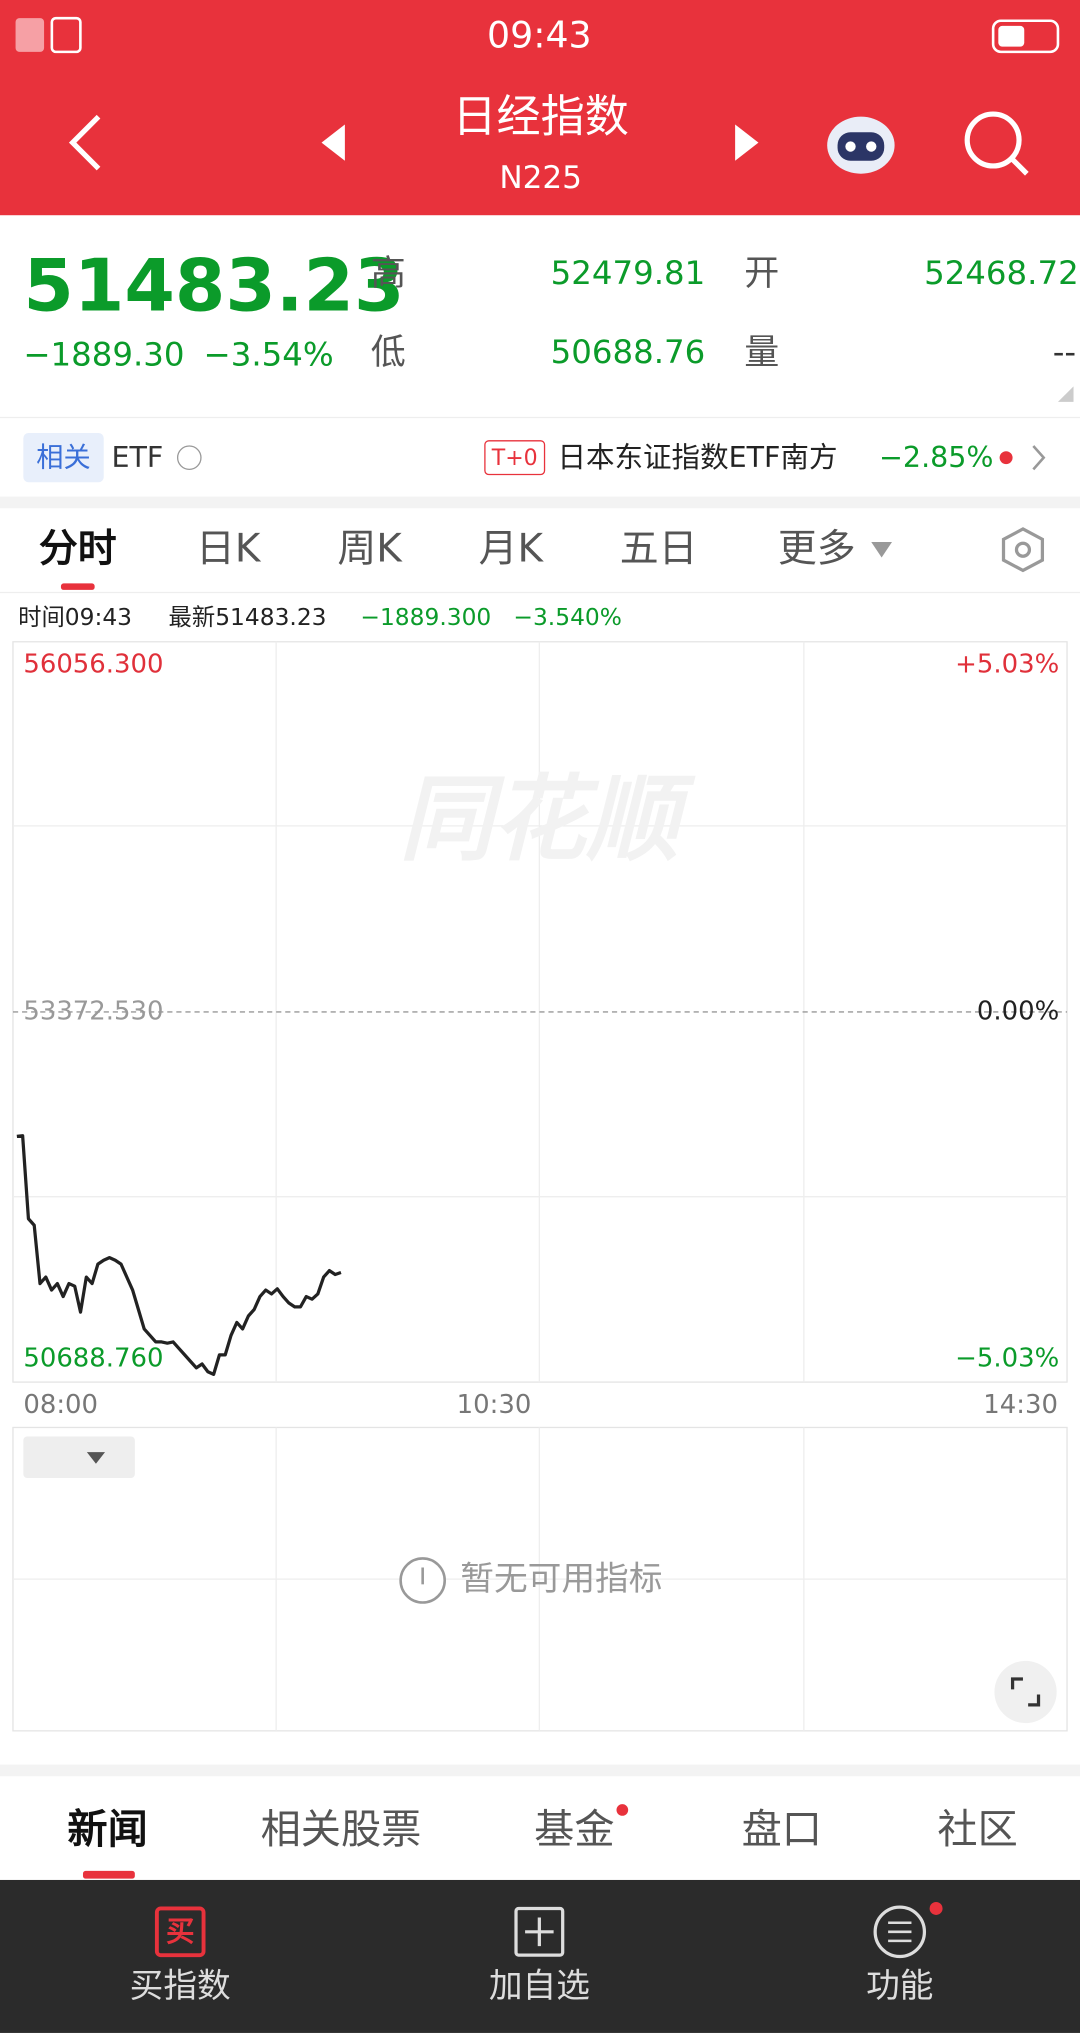 The image size is (1080, 2038). What do you see at coordinates (425, 617) in the screenshot?
I see `info-change: −1889.300` at bounding box center [425, 617].